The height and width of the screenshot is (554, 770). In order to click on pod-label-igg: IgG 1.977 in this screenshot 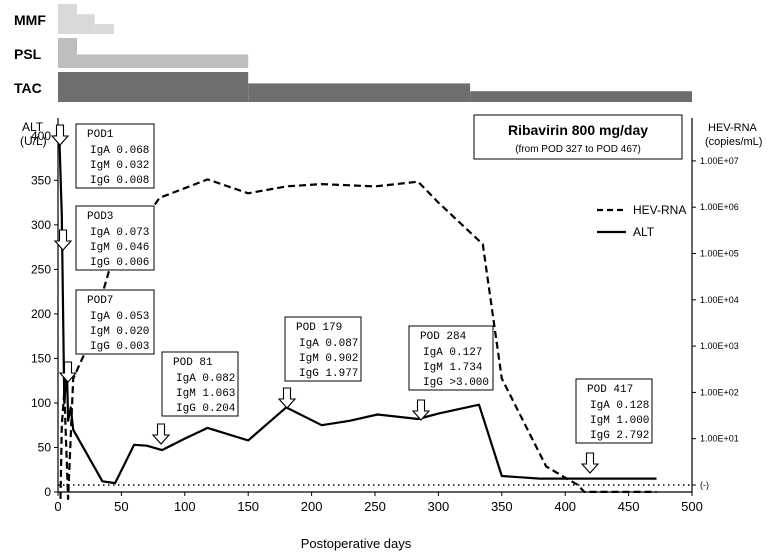, I will do `click(328, 374)`.